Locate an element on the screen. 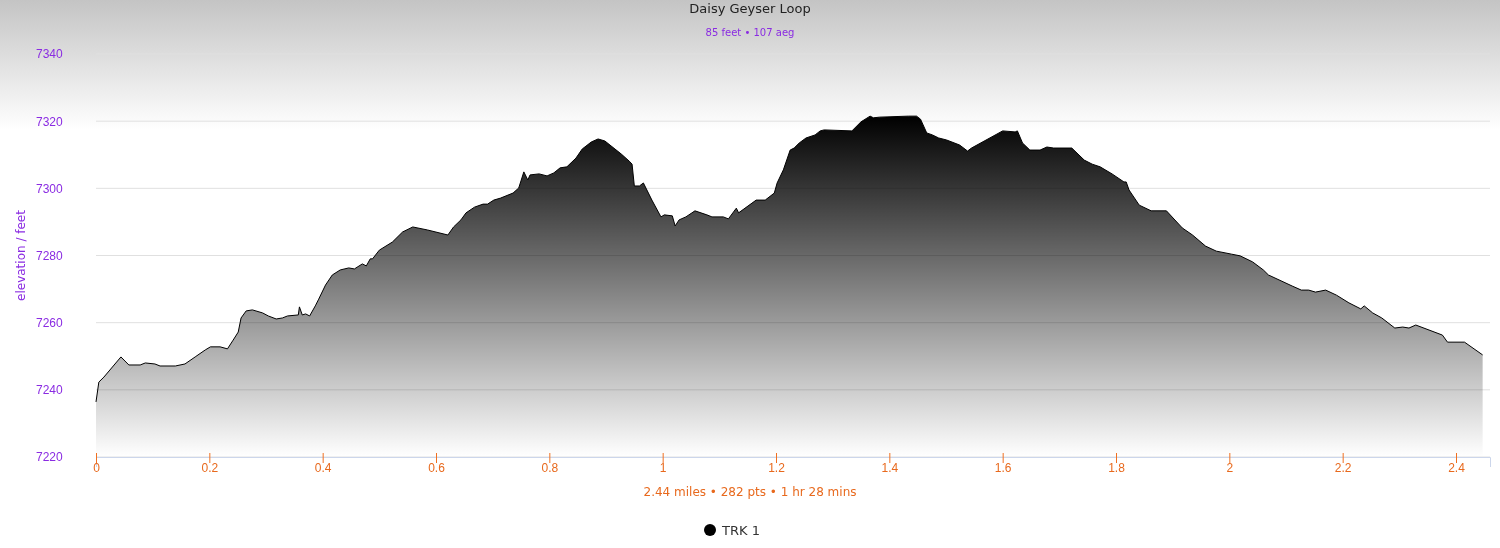  y-tick-label: 7300 is located at coordinates (50, 188).